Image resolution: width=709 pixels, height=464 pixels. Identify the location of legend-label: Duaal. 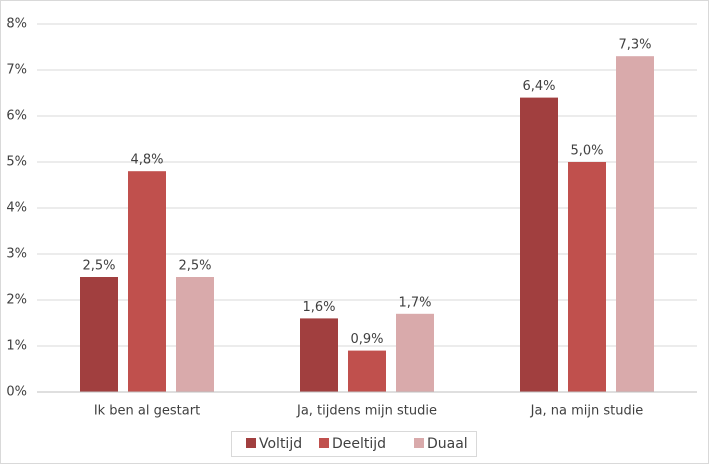
(447, 444).